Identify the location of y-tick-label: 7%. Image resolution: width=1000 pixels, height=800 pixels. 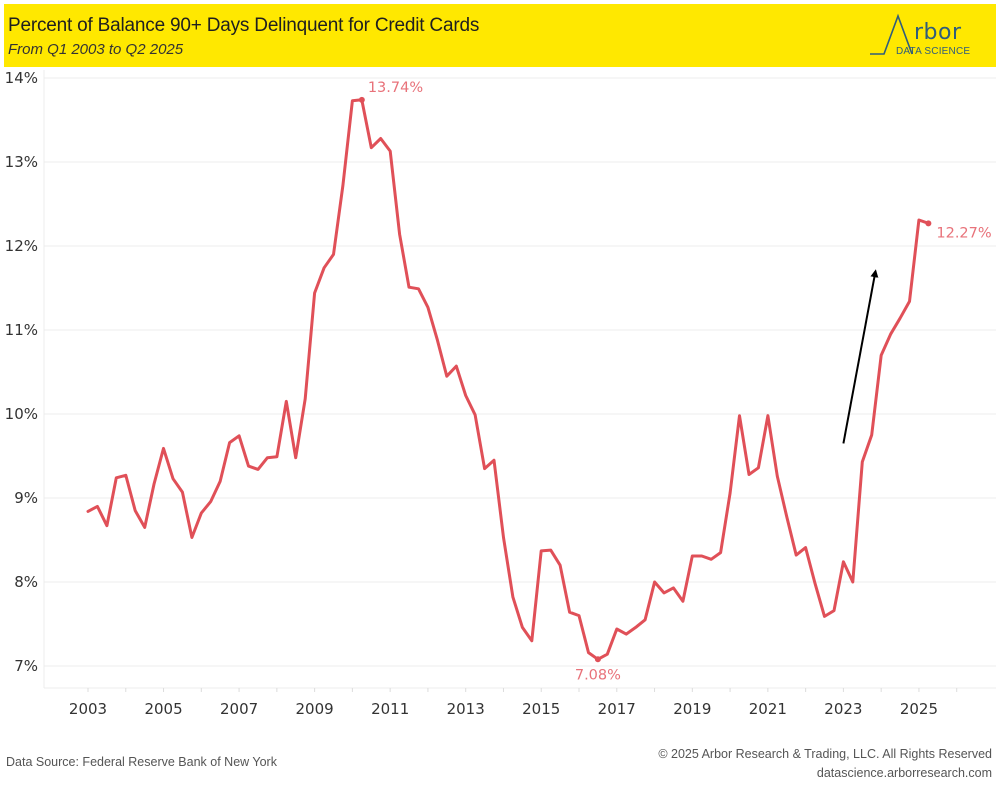
(26, 666).